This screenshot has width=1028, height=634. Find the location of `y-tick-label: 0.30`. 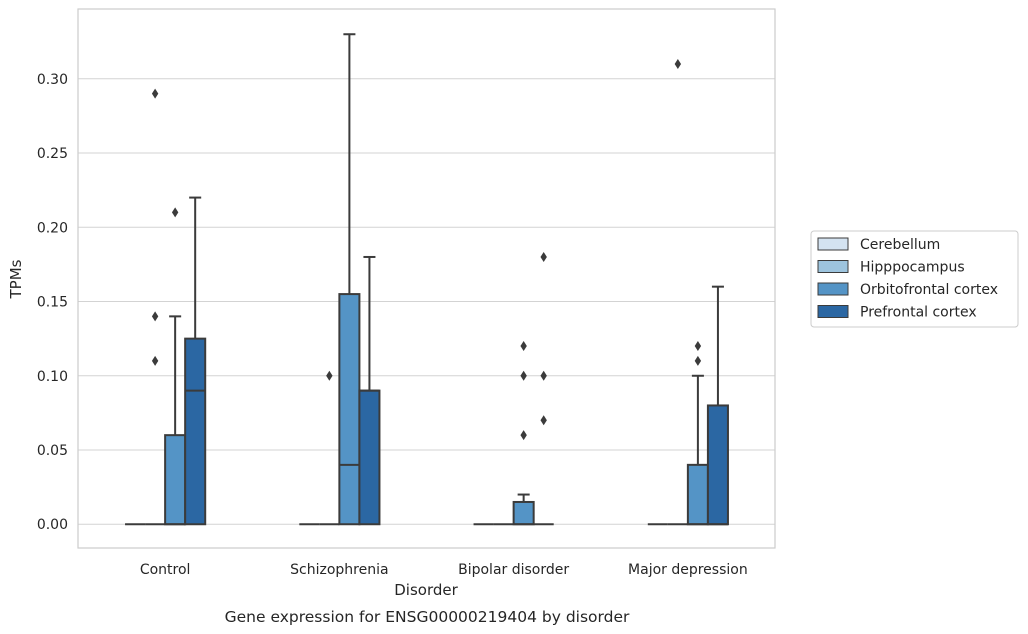

y-tick-label: 0.30 is located at coordinates (52, 80).